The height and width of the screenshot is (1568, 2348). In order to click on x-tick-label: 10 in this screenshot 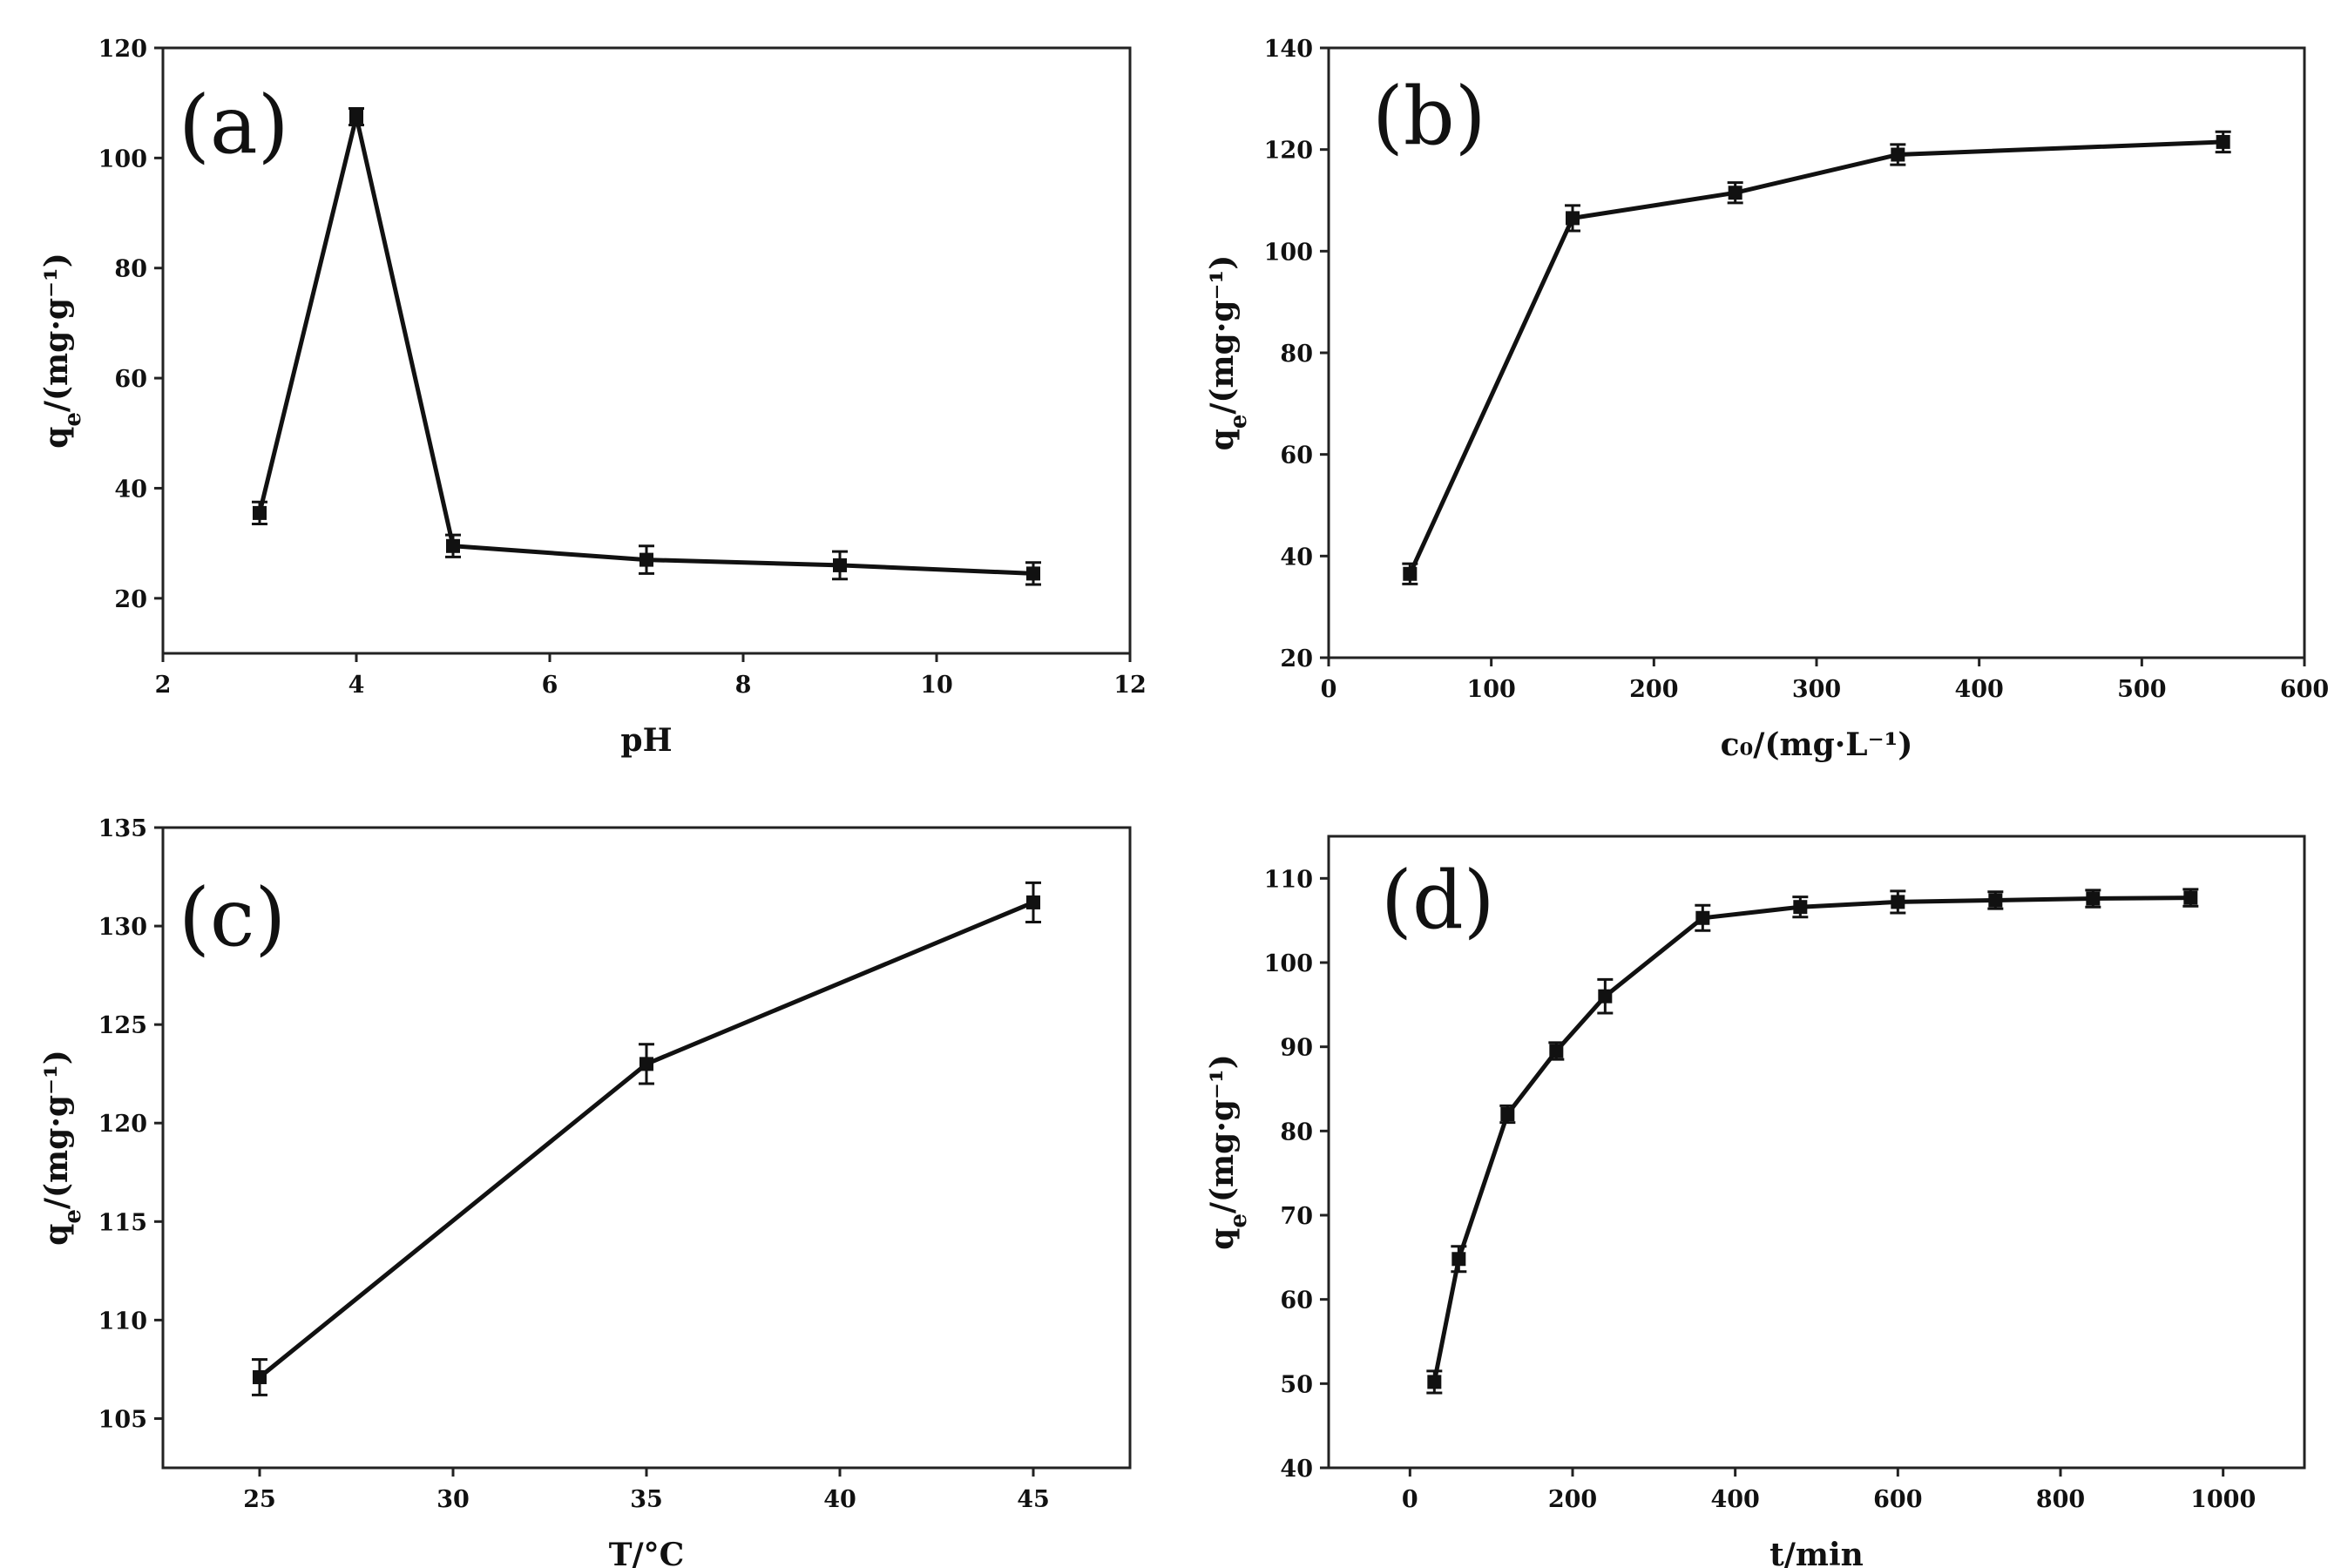, I will do `click(936, 685)`.